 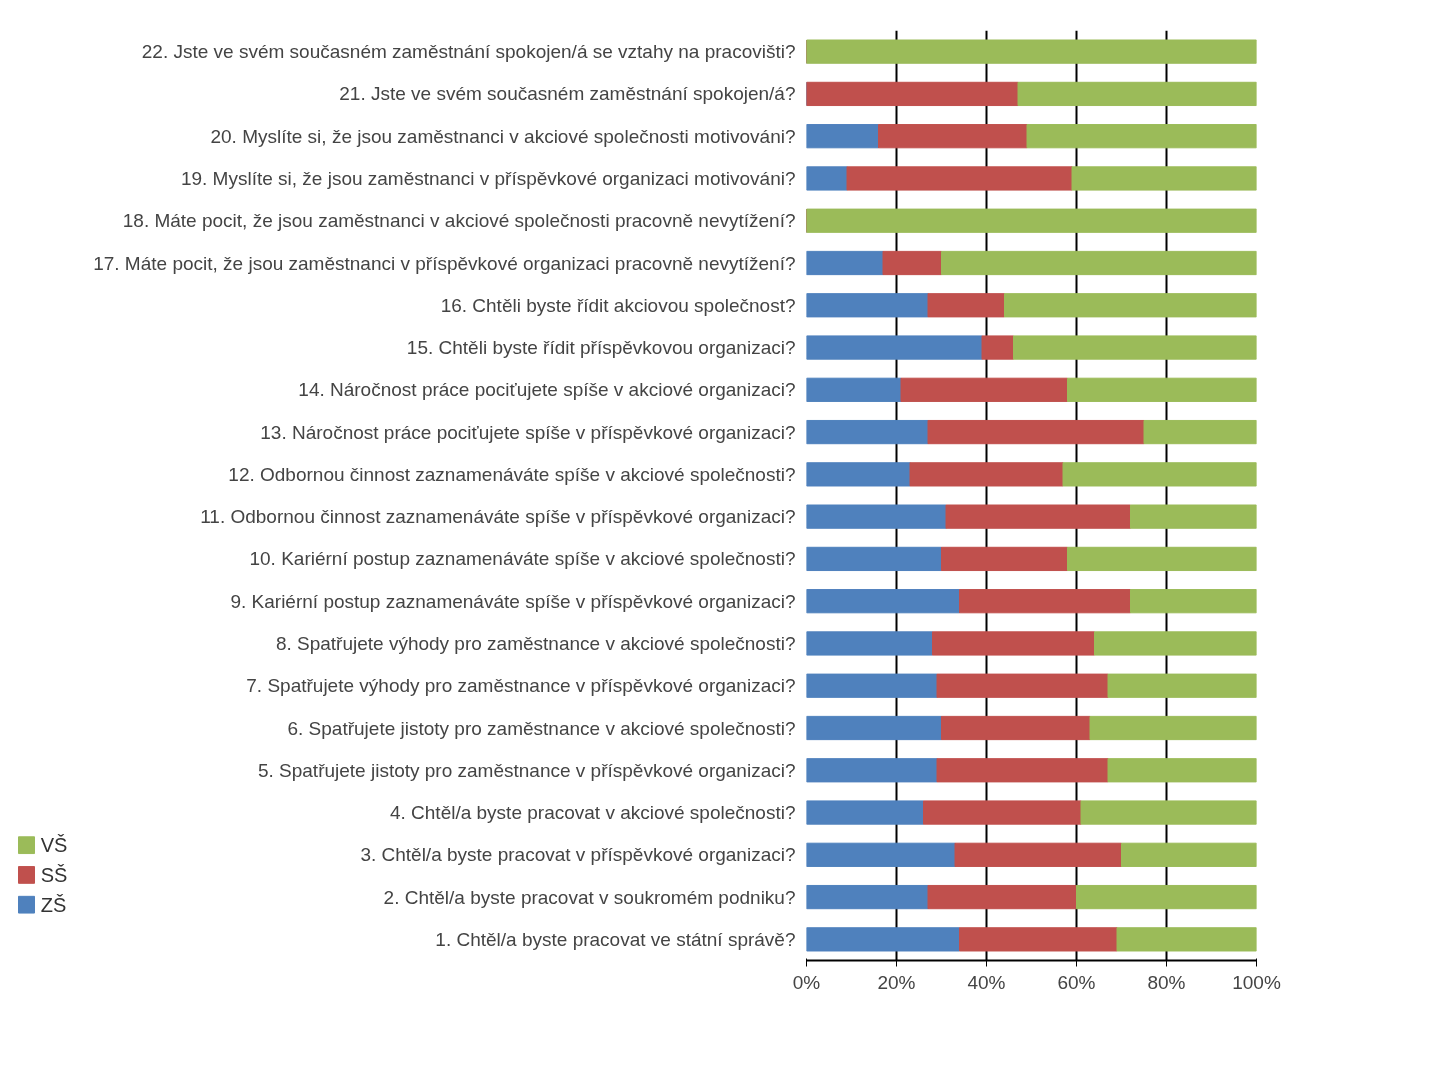 What do you see at coordinates (535, 643) in the screenshot?
I see `y-tick-label: 8. Spatřujete výhody pro zaměstnance v akciové společnosti?` at bounding box center [535, 643].